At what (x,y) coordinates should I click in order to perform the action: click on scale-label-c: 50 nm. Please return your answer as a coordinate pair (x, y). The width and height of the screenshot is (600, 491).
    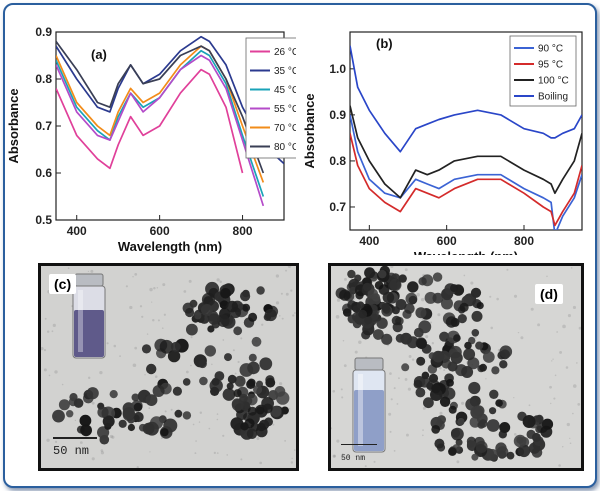
    Looking at the image, I should click on (71, 451).